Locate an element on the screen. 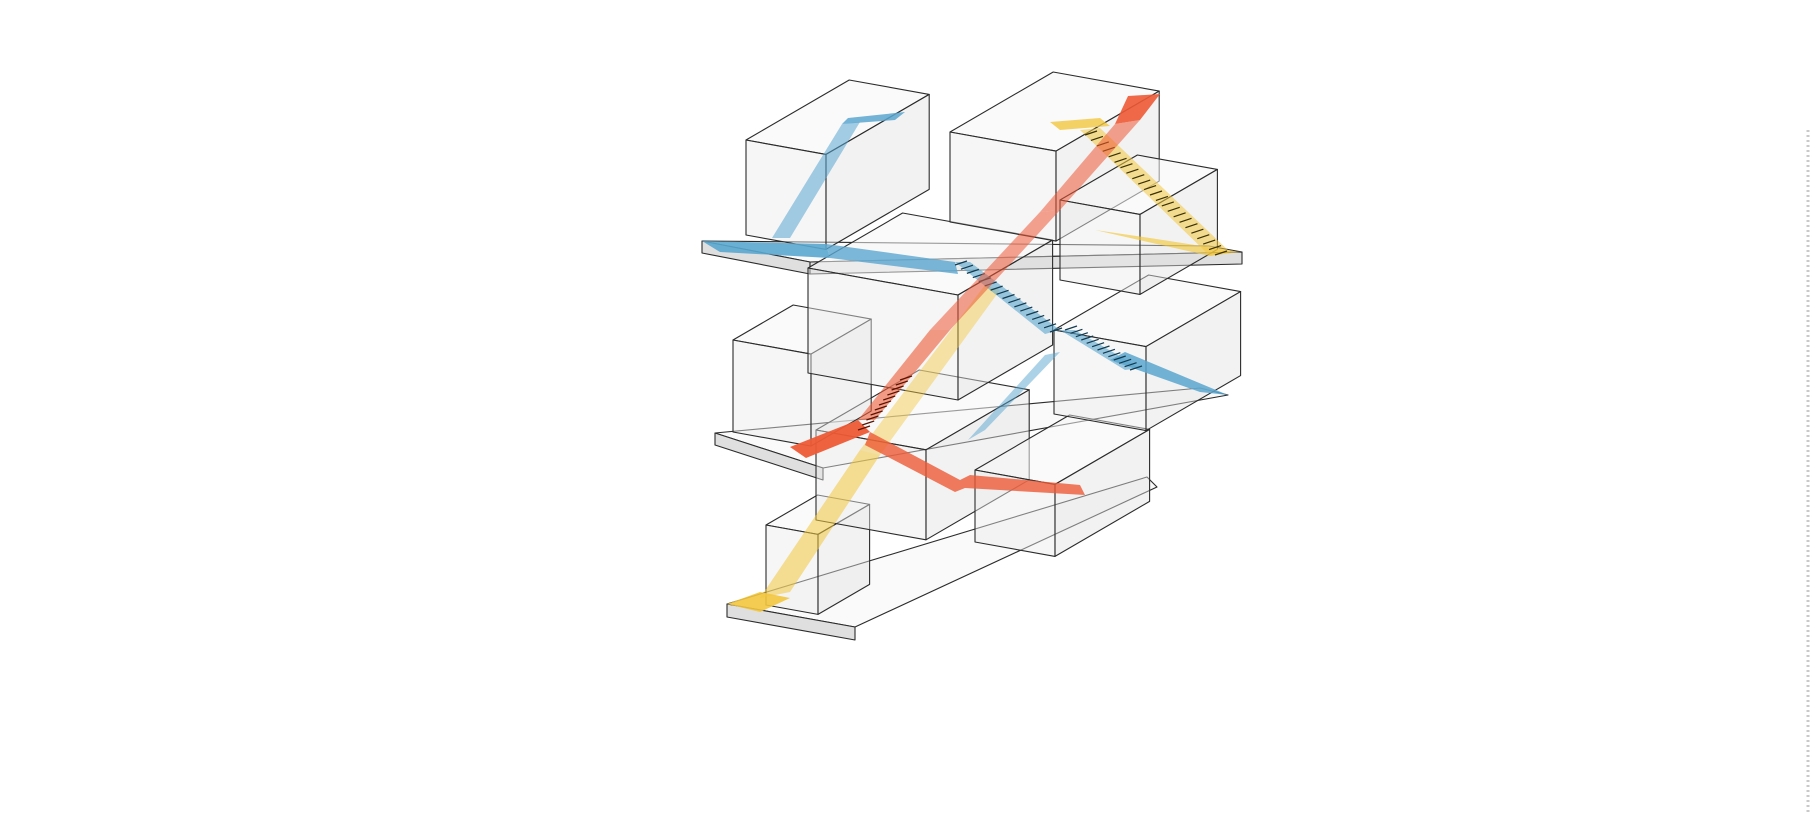  path-red-landing is located at coordinates (830, 439).